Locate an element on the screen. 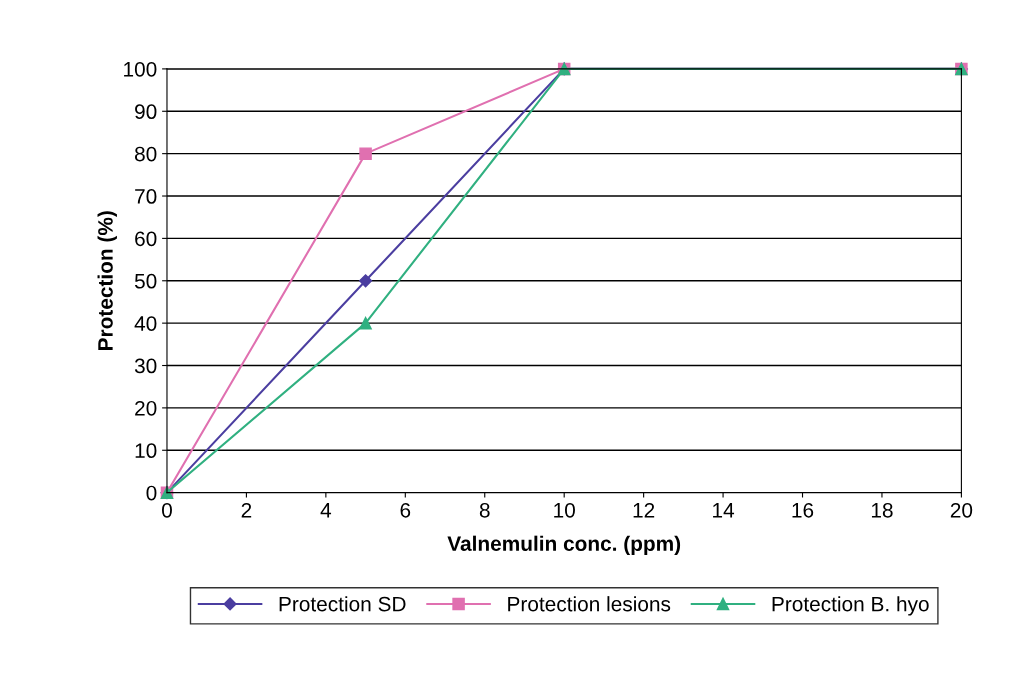  y-tick-label: 50 is located at coordinates (145, 281).